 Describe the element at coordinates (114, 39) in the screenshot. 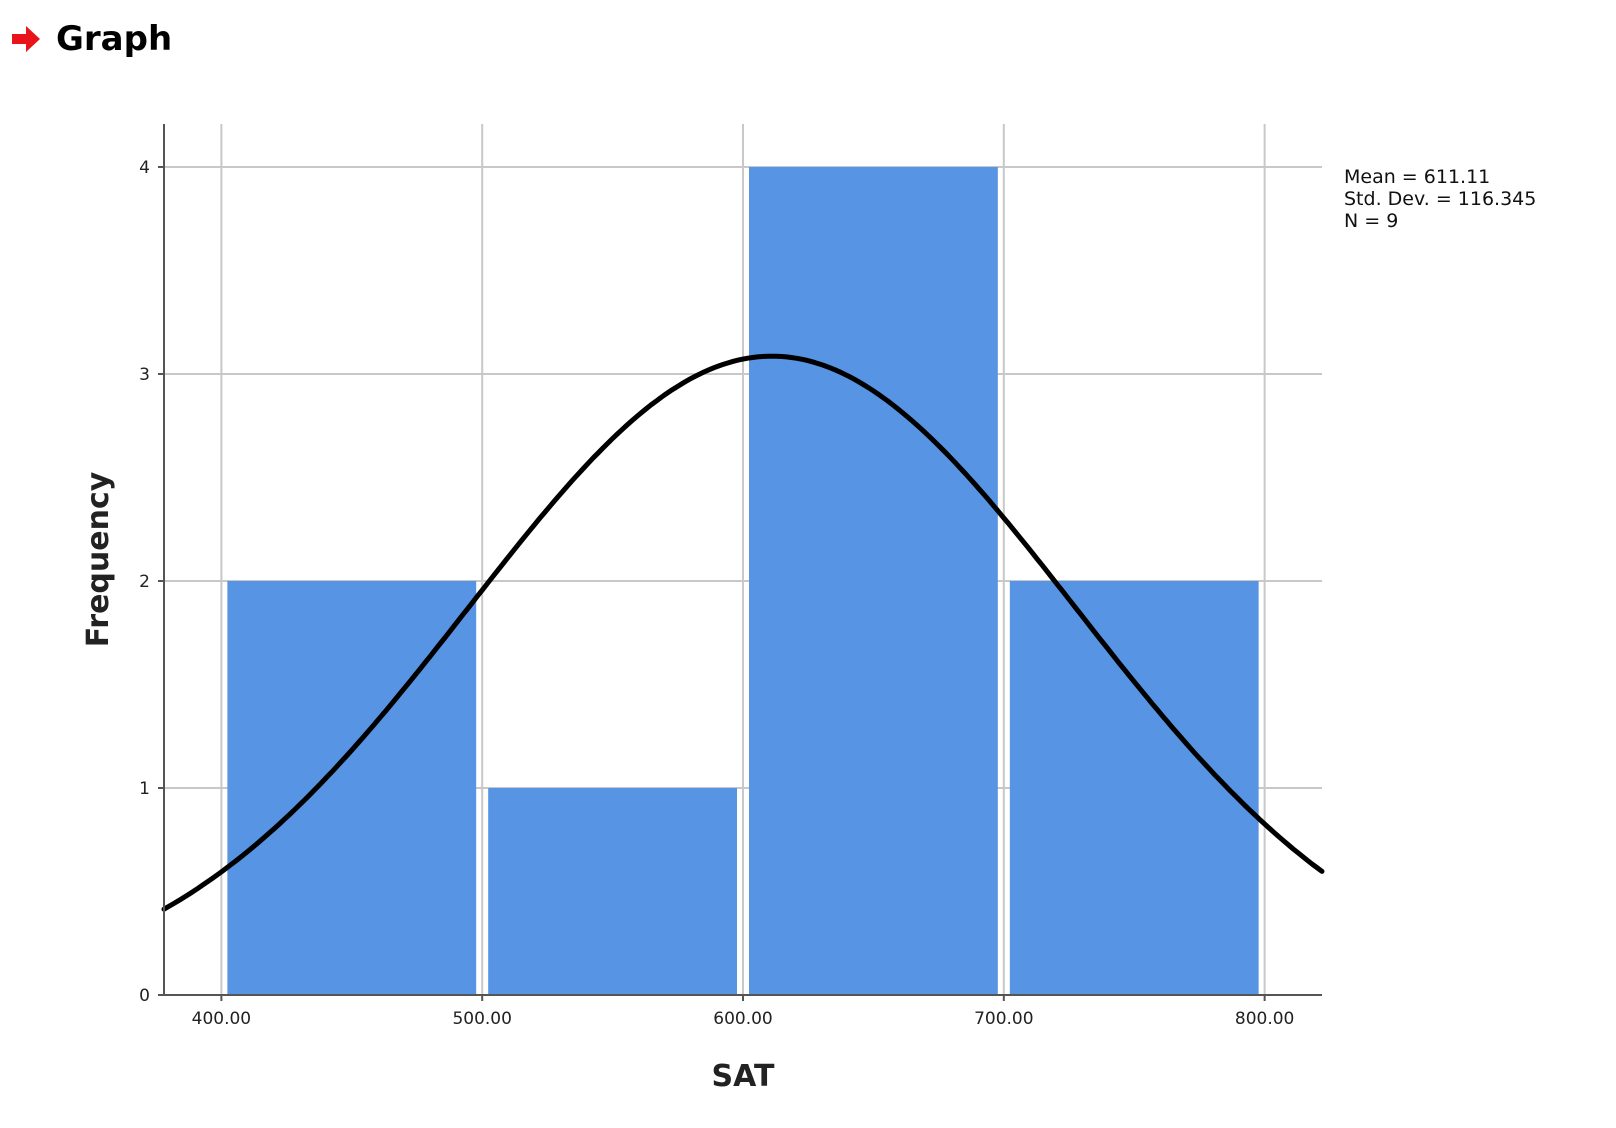

I see `page-title: Graph` at that location.